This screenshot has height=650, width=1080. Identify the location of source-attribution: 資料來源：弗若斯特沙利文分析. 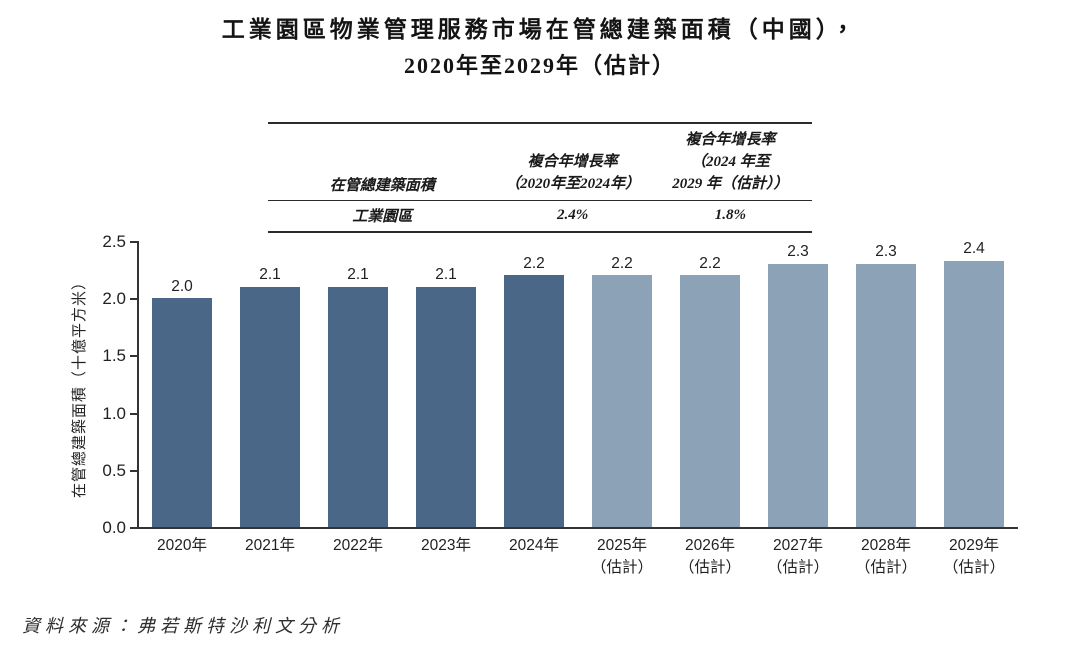
(183, 626).